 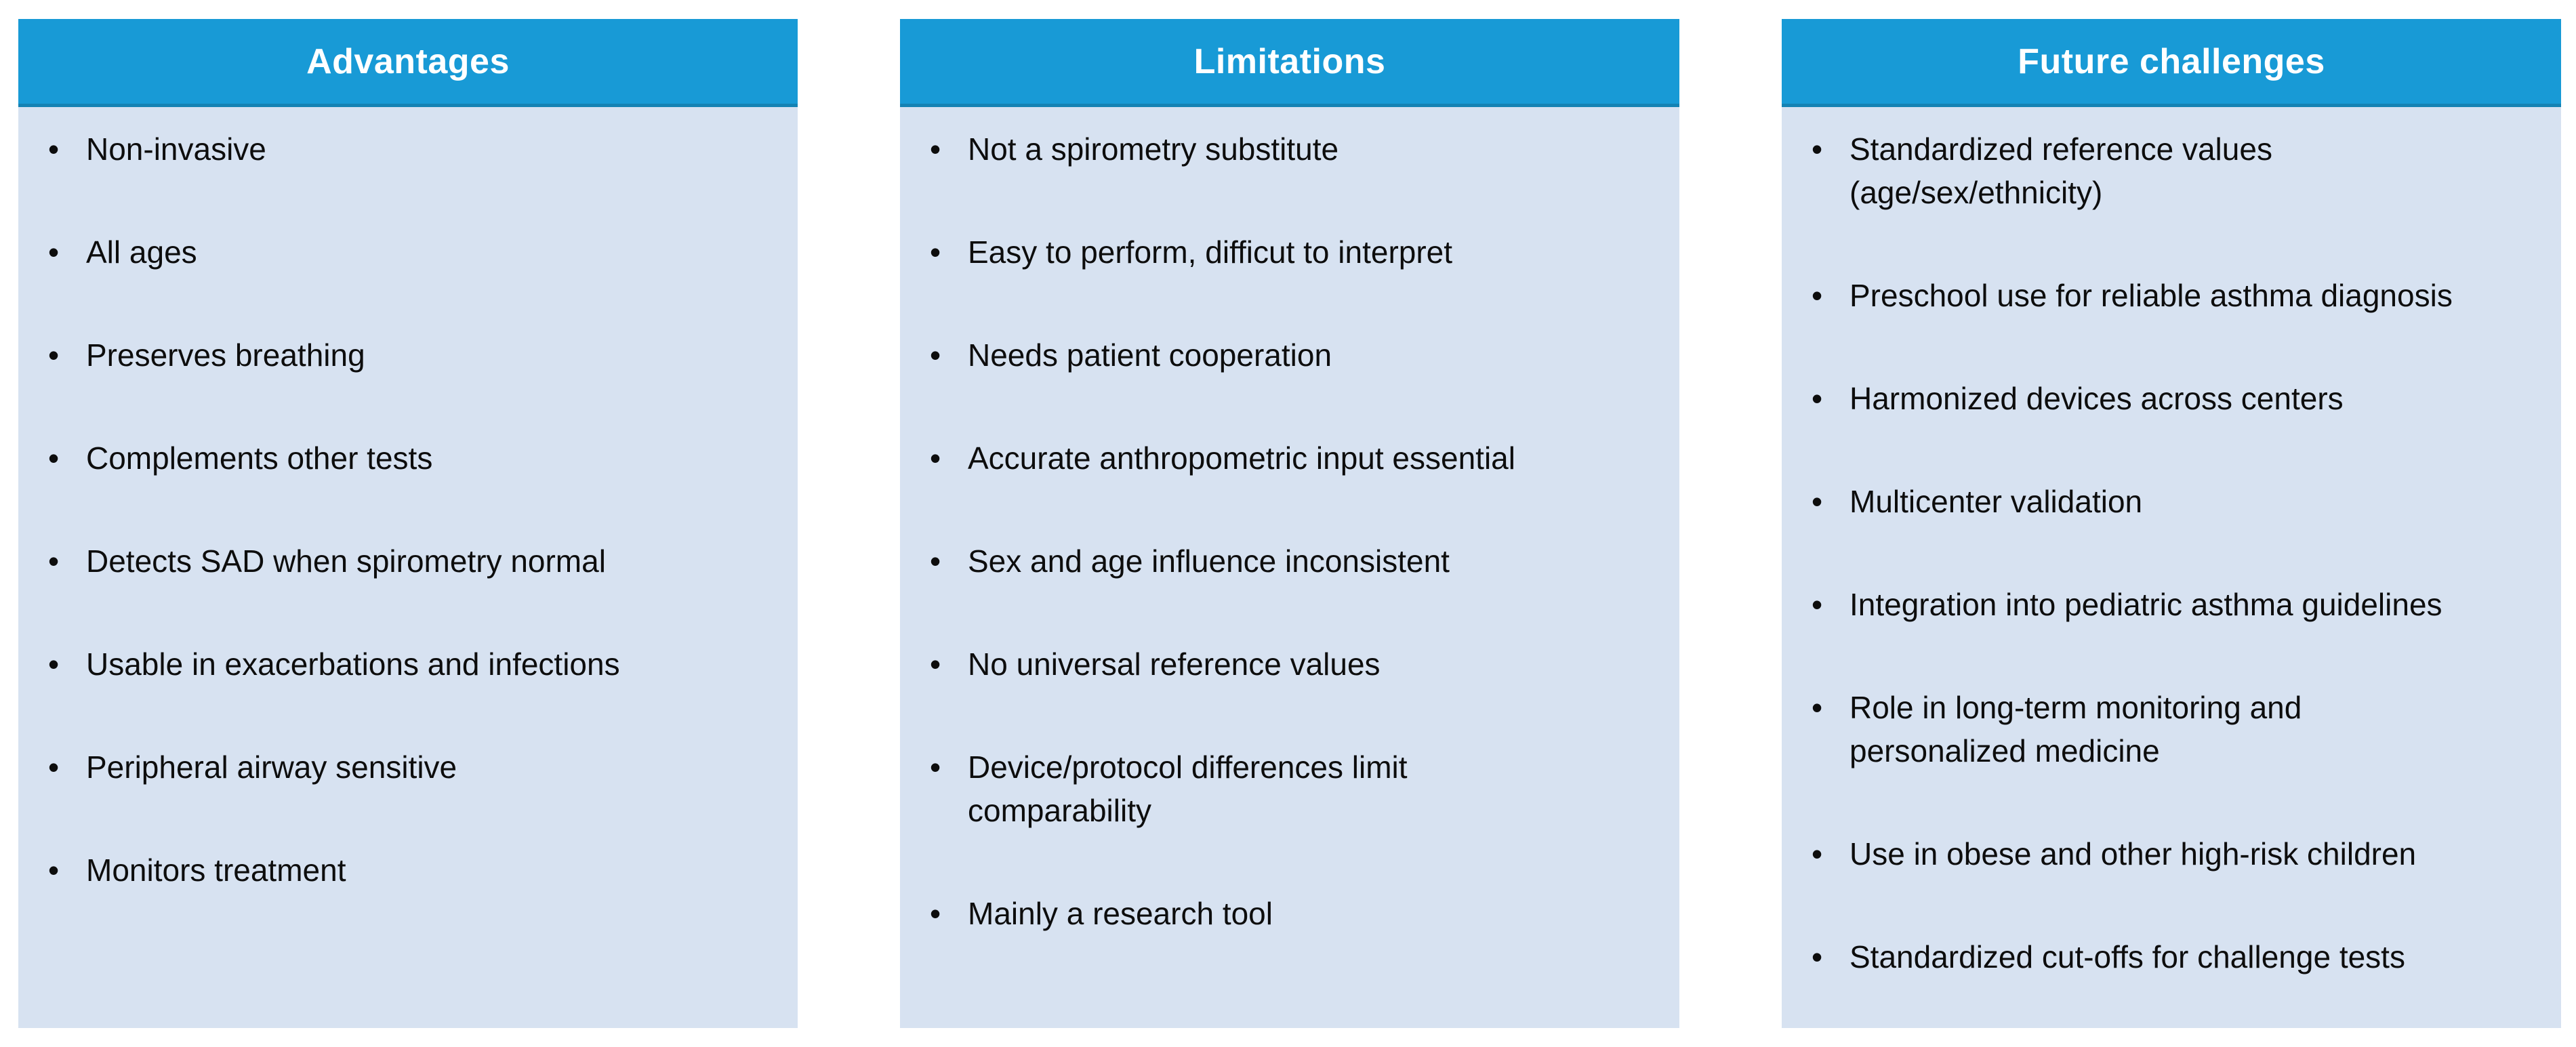 I want to click on bullet-item: Usable in exacerbations and infections, so click(x=411, y=664).